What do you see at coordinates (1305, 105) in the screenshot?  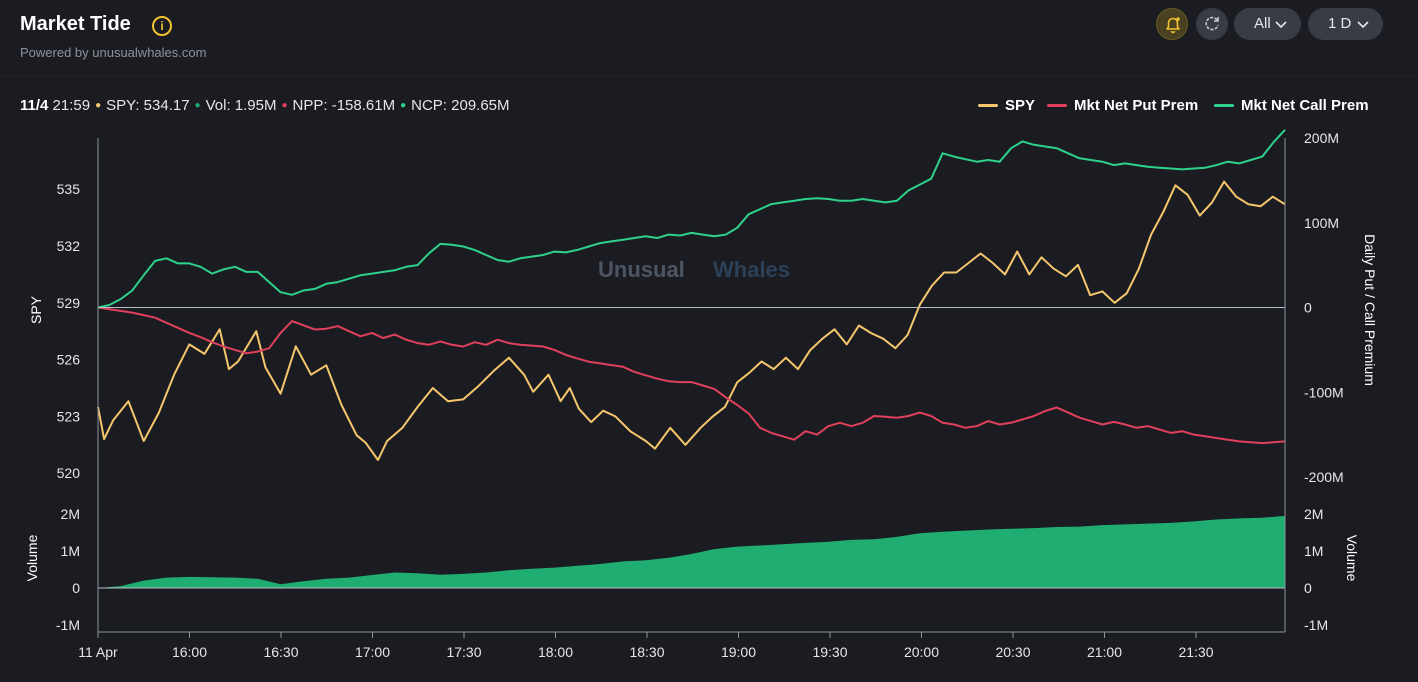 I see `legend-call-label: Mkt Net Call Prem` at bounding box center [1305, 105].